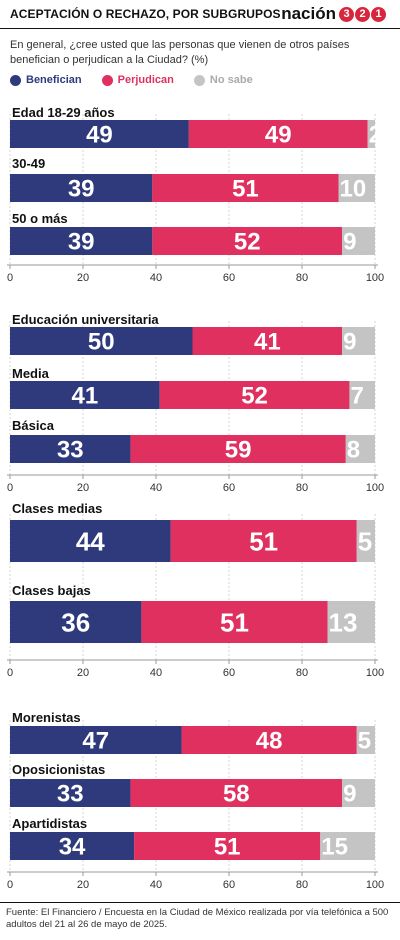 The image size is (400, 940). What do you see at coordinates (46, 80) in the screenshot?
I see `legend-item-benefician: Benefician` at bounding box center [46, 80].